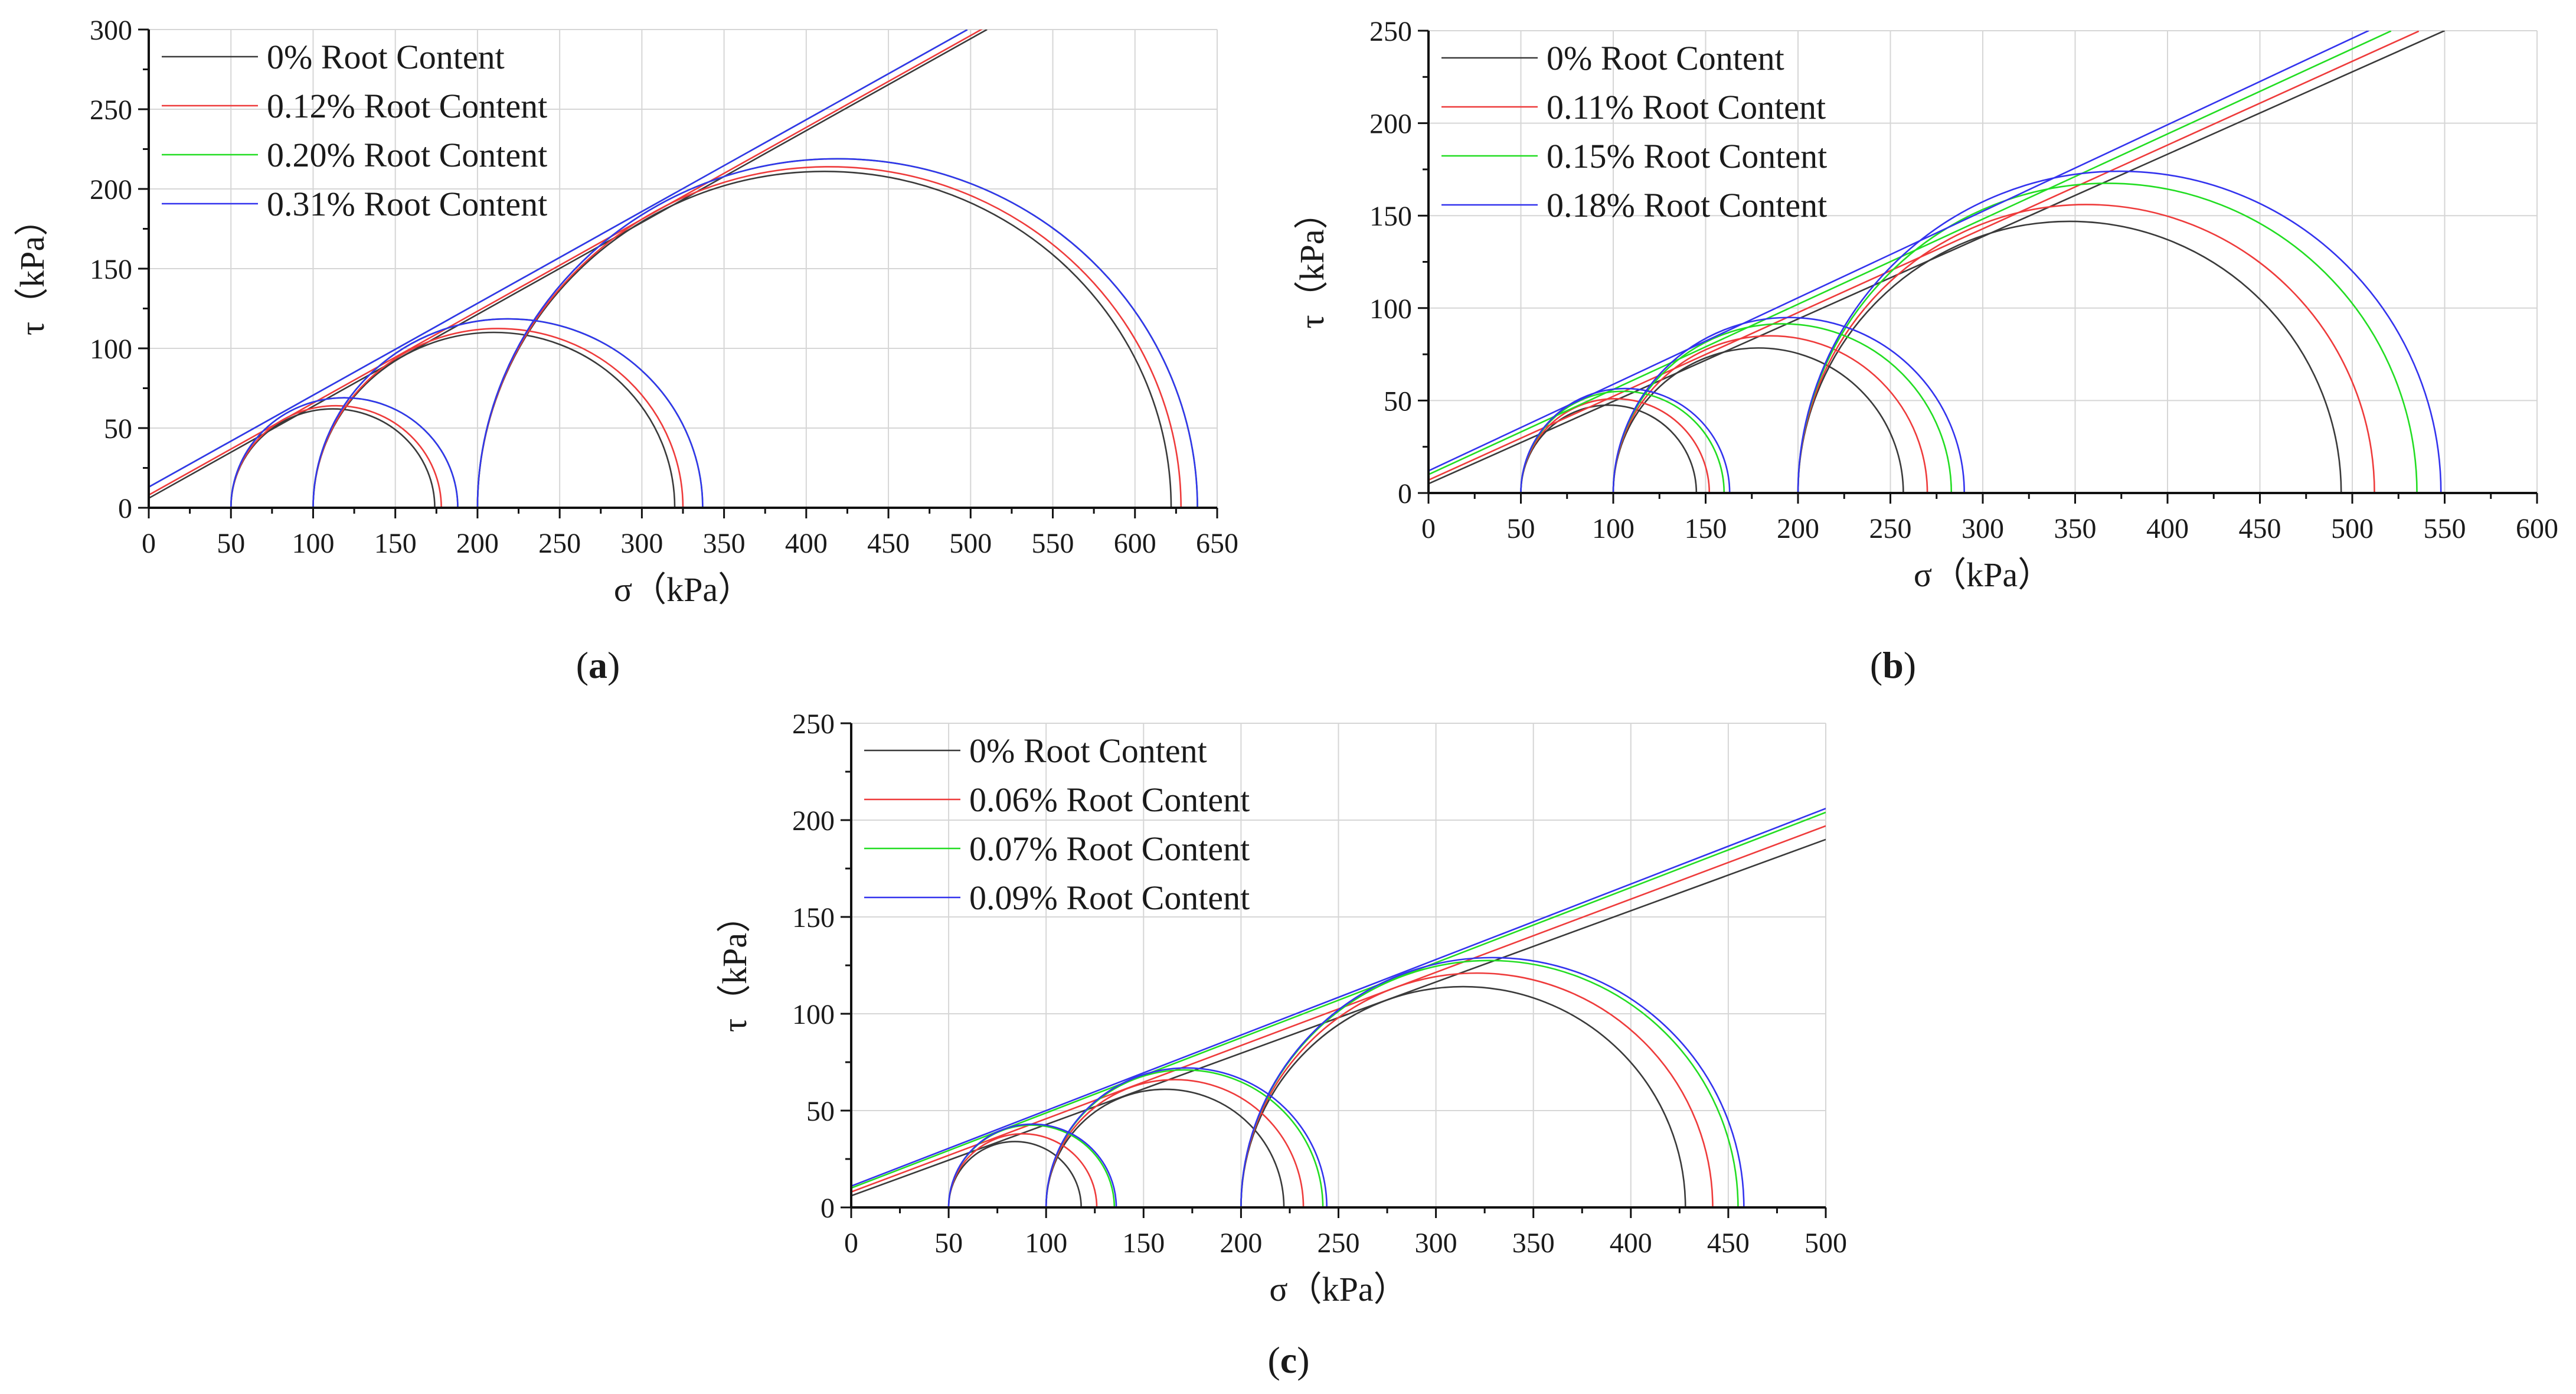 This screenshot has height=1394, width=2576. What do you see at coordinates (1288, 1360) in the screenshot?
I see `panel-caption: (c)` at bounding box center [1288, 1360].